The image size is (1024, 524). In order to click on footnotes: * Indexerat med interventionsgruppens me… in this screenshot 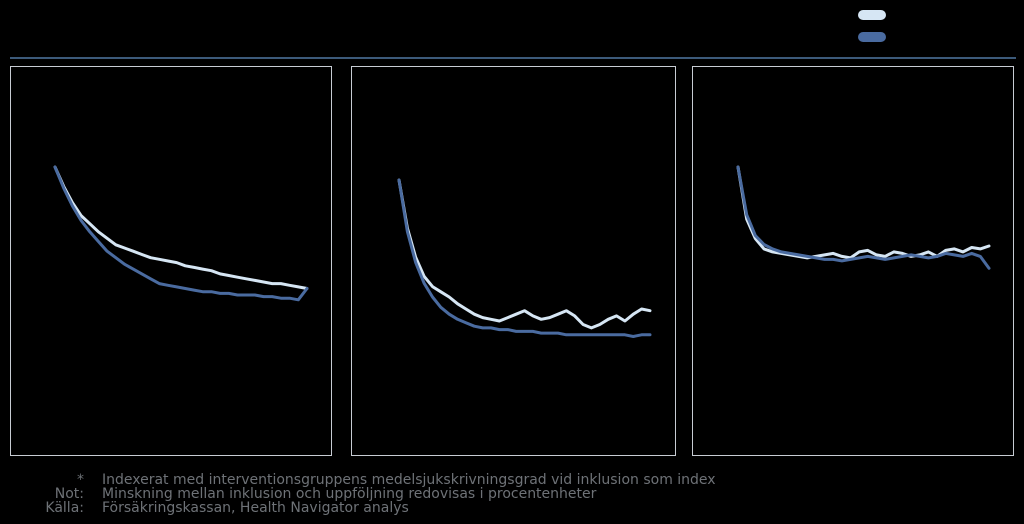, I will do `click(512, 494)`.